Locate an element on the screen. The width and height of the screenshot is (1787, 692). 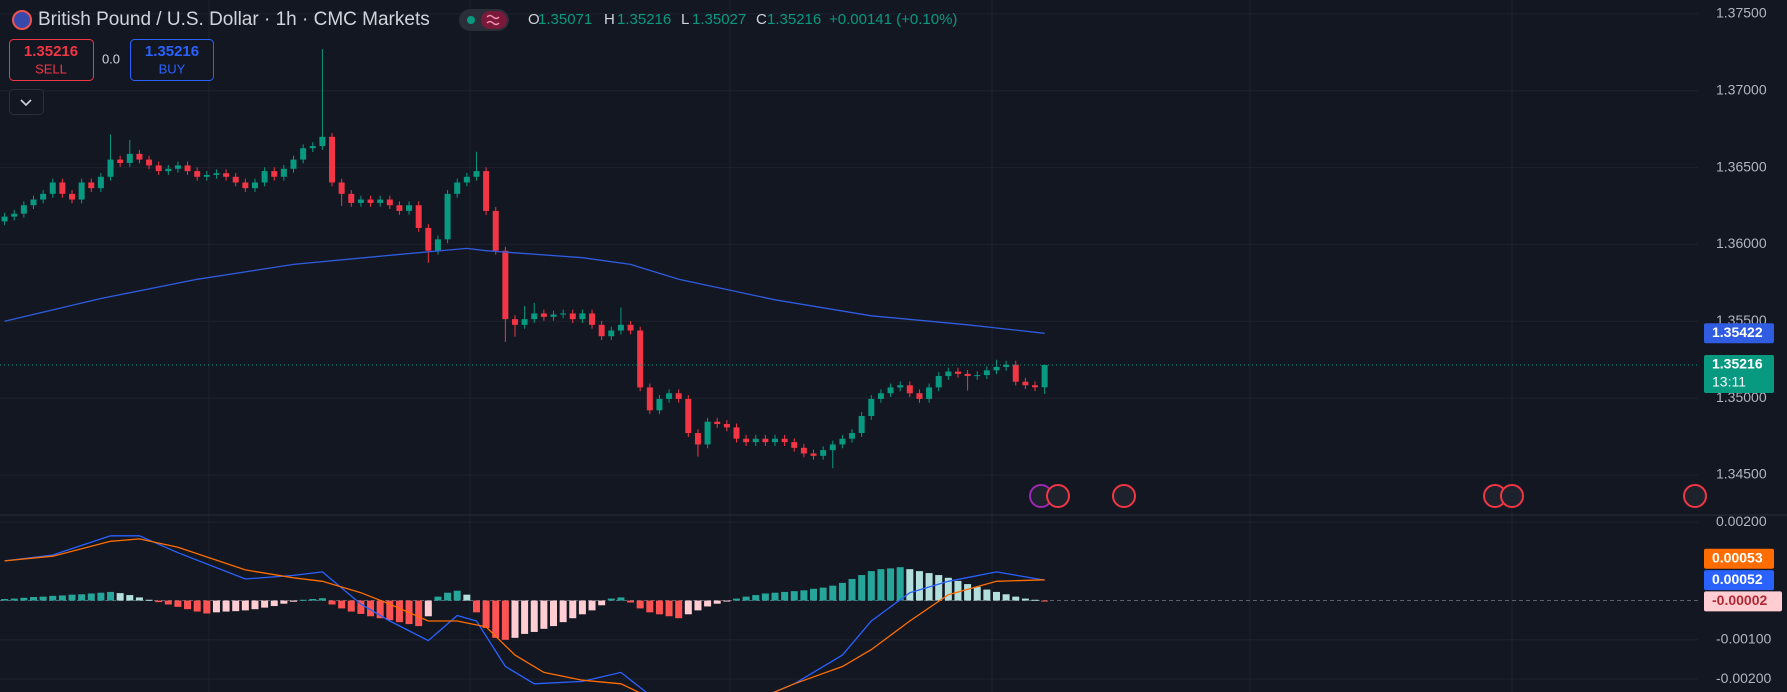
y-tick-label: -0.00100 is located at coordinates (1743, 639).